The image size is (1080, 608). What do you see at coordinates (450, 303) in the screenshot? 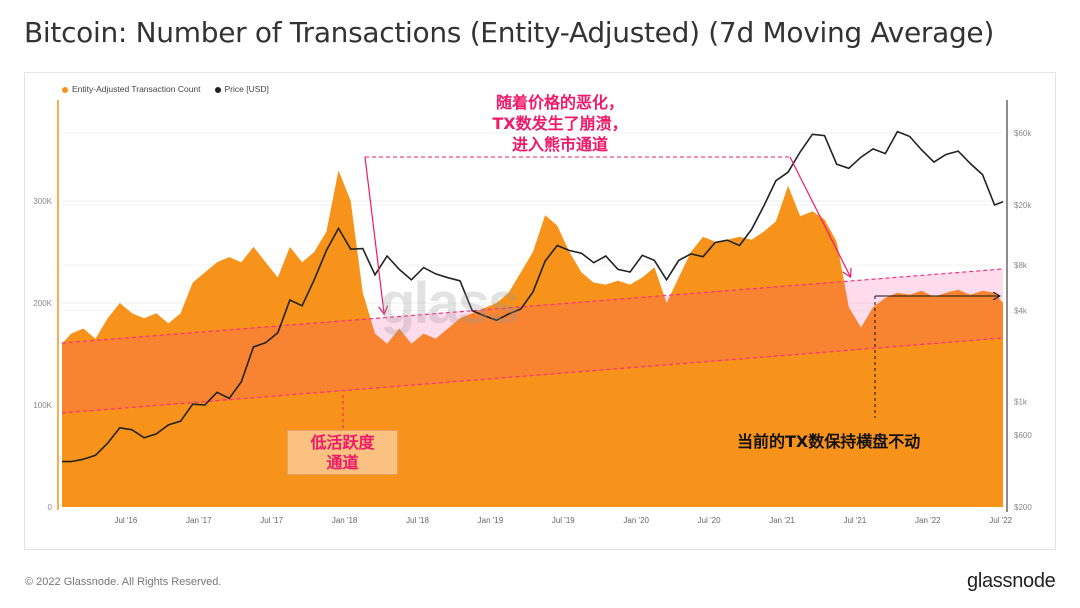
I see `watermark: glass` at bounding box center [450, 303].